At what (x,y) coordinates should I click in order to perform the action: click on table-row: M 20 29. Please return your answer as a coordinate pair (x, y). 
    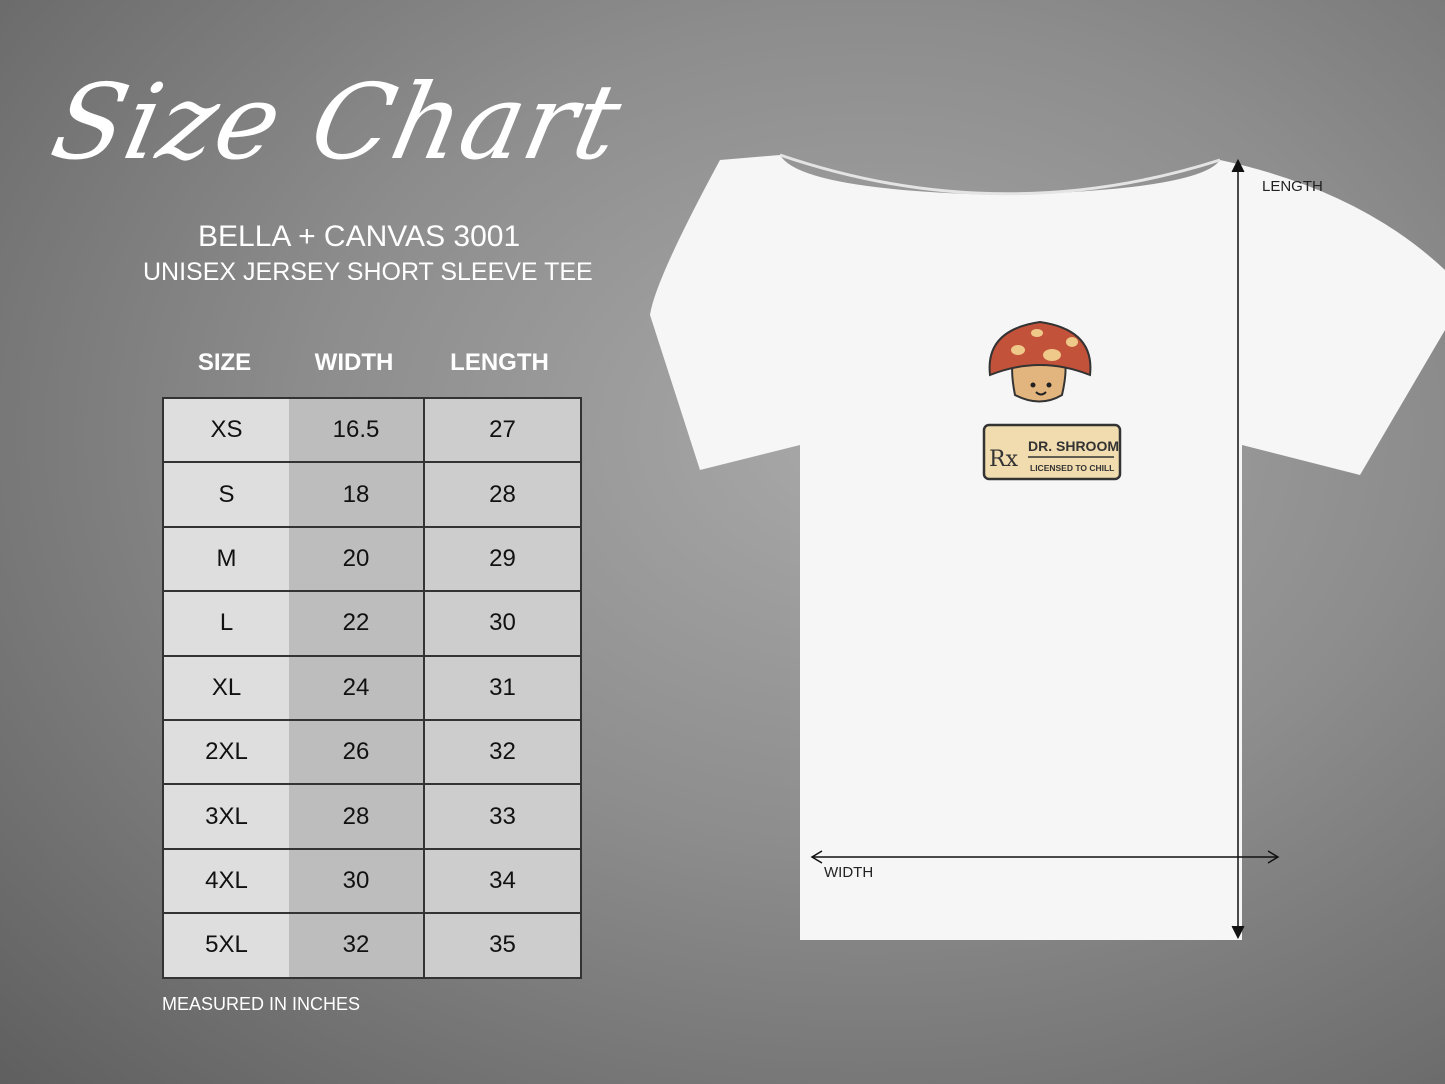
    Looking at the image, I should click on (372, 559).